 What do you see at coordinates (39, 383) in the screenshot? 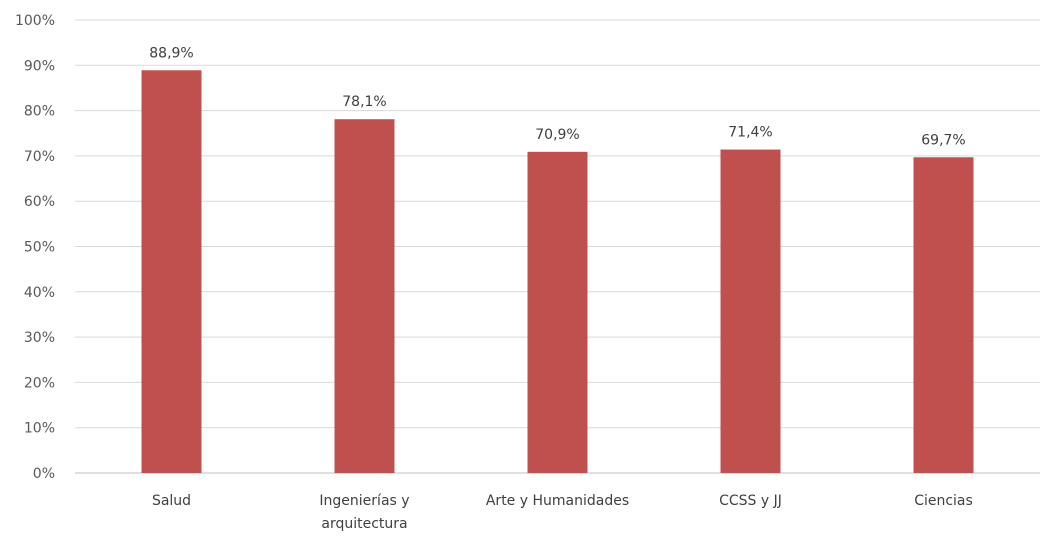
I see `y-tick-label: 20%` at bounding box center [39, 383].